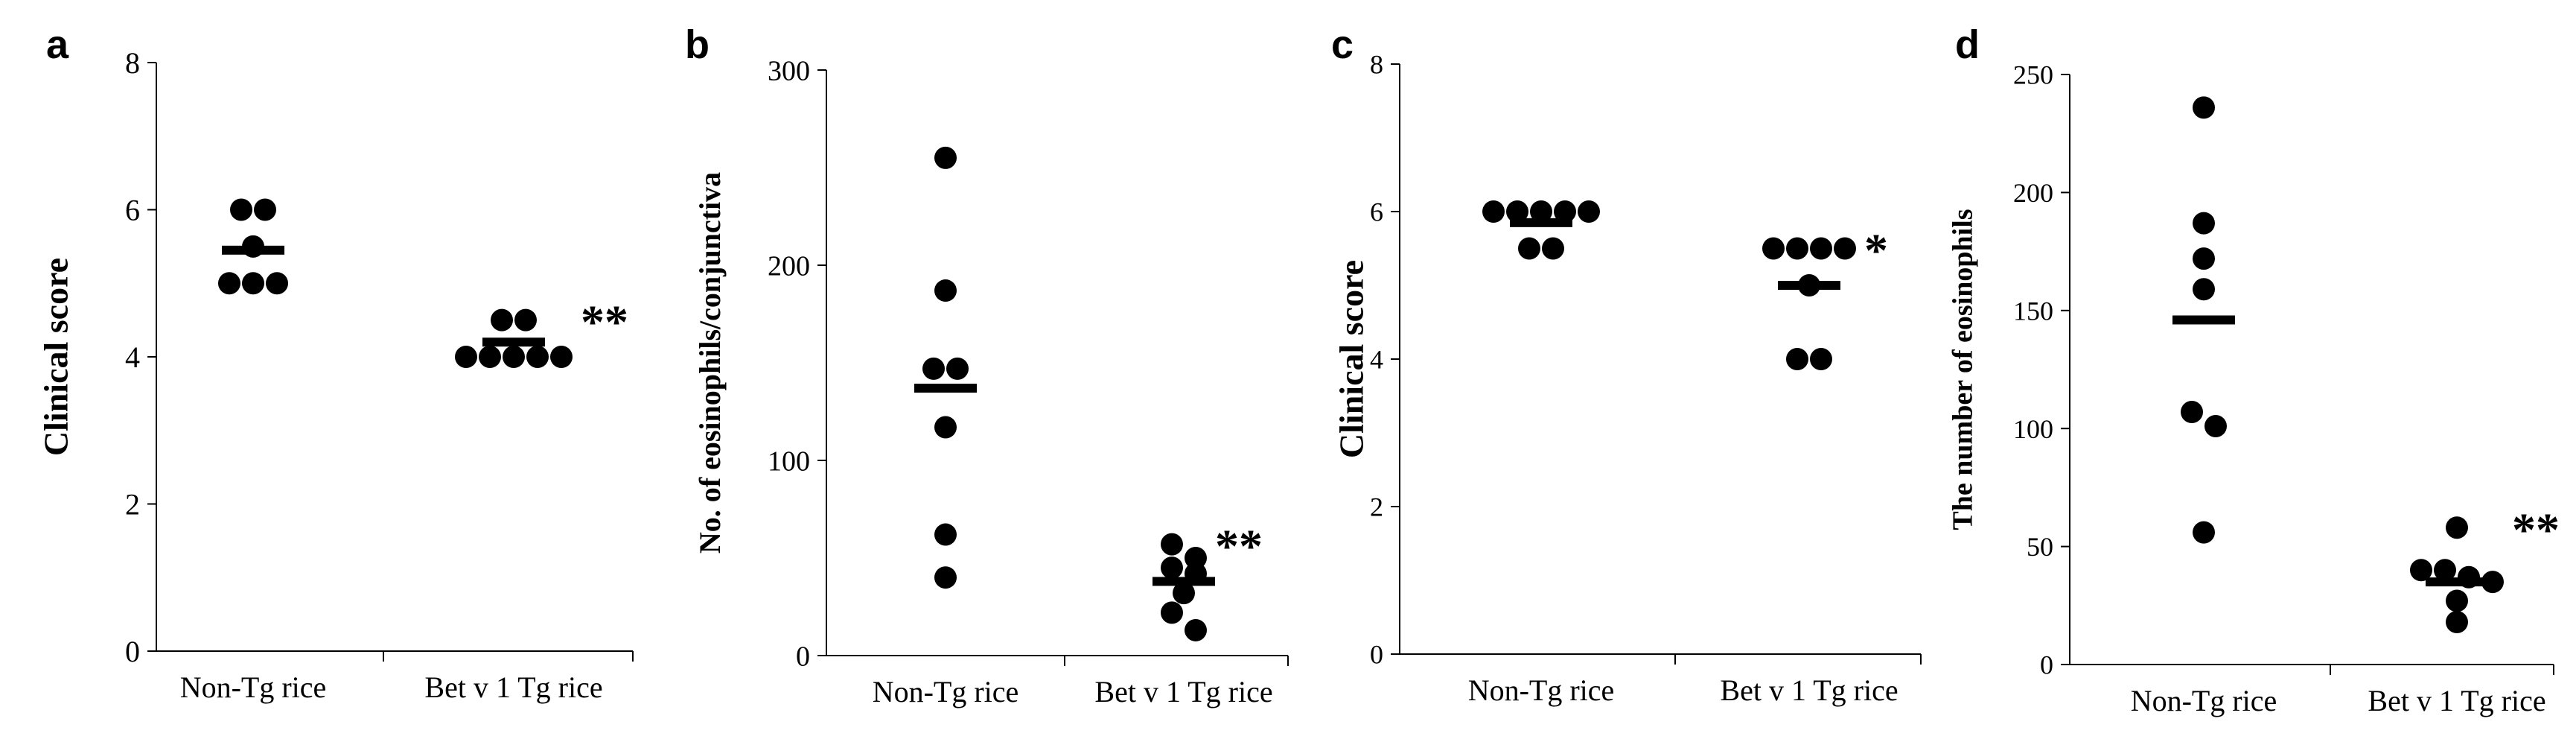 This screenshot has height=742, width=2576. What do you see at coordinates (2040, 547) in the screenshot?
I see `y-tick-label: 50` at bounding box center [2040, 547].